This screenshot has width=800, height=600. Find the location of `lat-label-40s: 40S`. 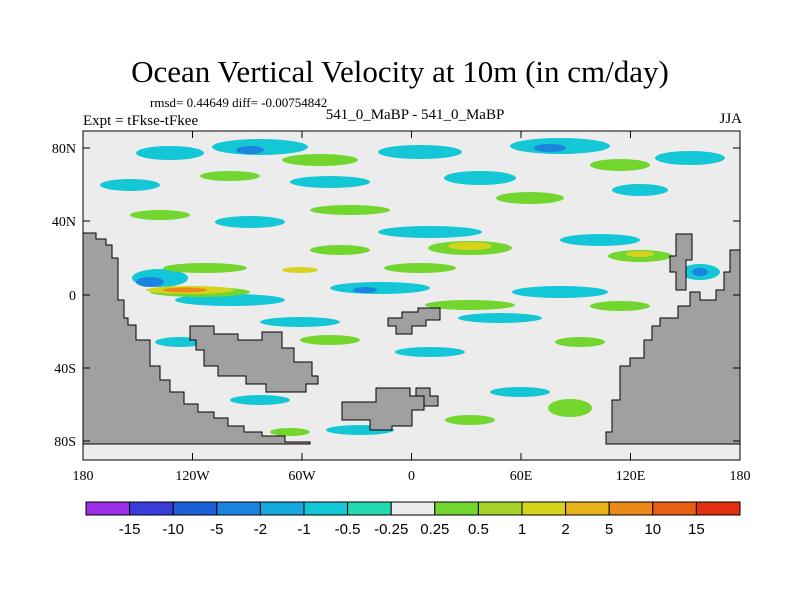

lat-label-40s: 40S is located at coordinates (65, 369).